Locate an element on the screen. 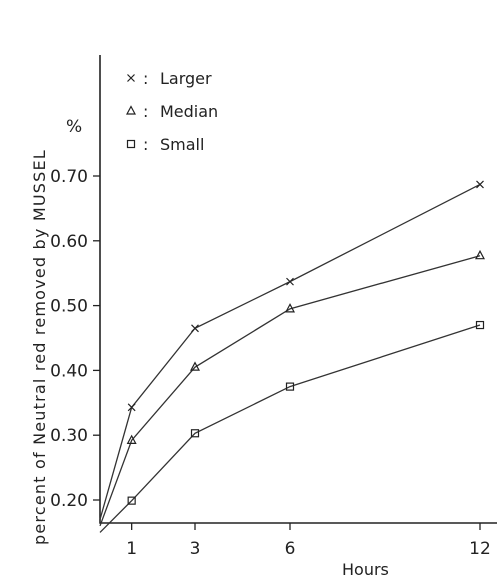  legend-label: Small is located at coordinates (182, 144).